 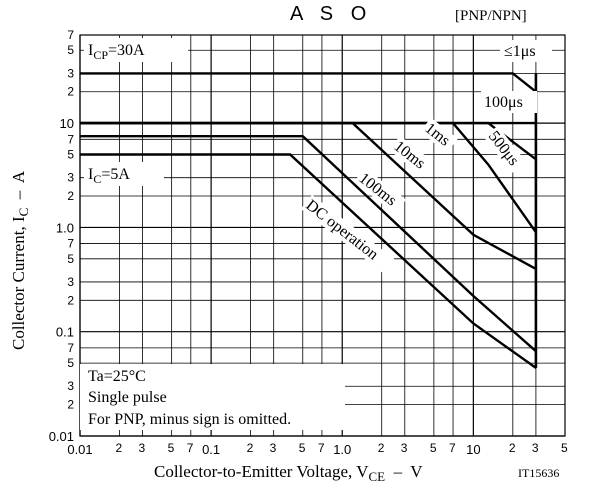 I want to click on figure-code: IT15636, so click(x=538, y=473).